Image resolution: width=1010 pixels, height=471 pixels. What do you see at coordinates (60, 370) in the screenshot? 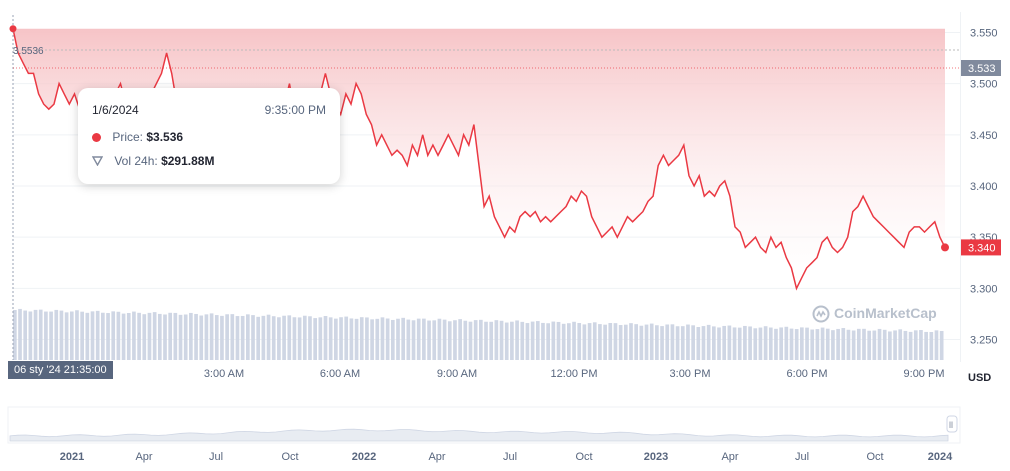
I see `crosshair-x-label: 06 sty '24 21:35:00` at bounding box center [60, 370].